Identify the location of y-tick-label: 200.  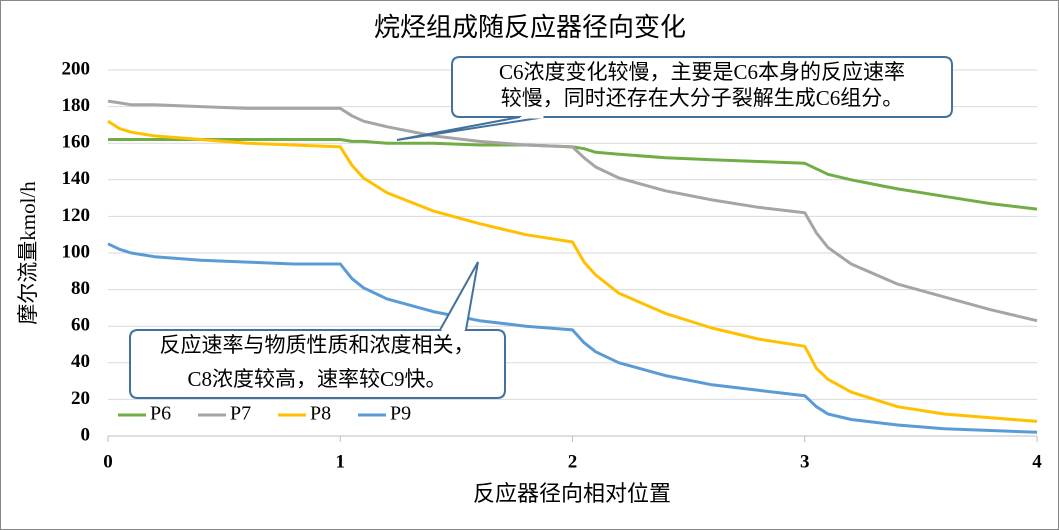
(76, 68).